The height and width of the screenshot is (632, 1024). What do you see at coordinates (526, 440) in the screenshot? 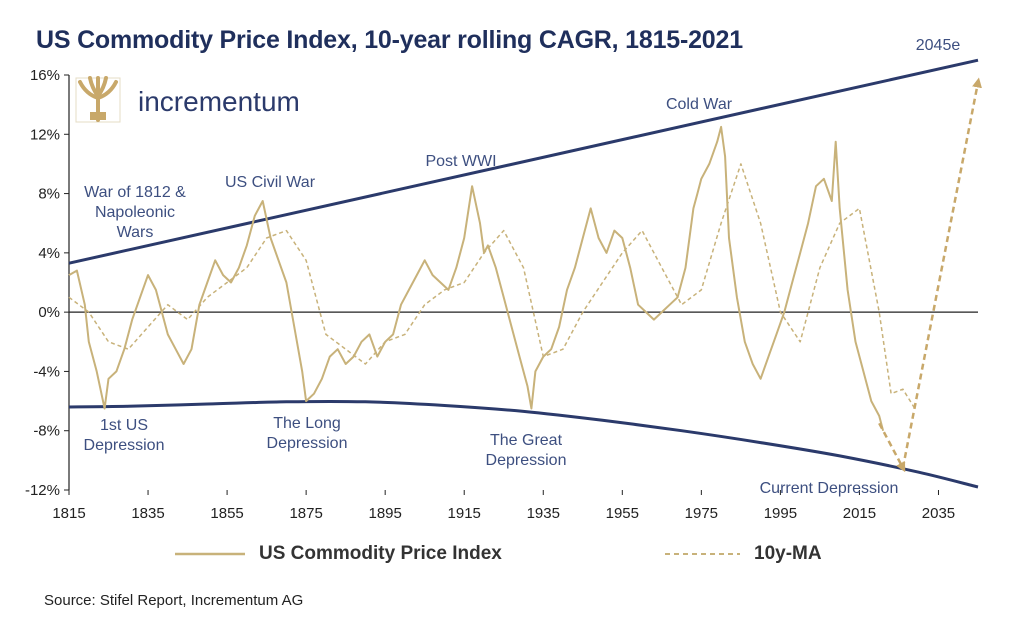
I see `annotation-line: The Great` at bounding box center [526, 440].